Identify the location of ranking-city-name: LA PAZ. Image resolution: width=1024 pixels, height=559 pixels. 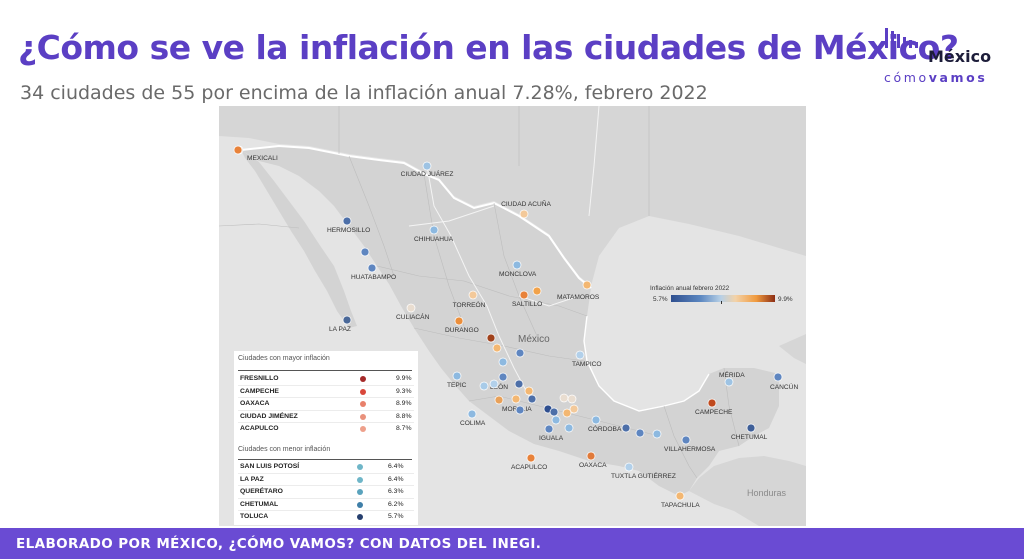
(252, 480).